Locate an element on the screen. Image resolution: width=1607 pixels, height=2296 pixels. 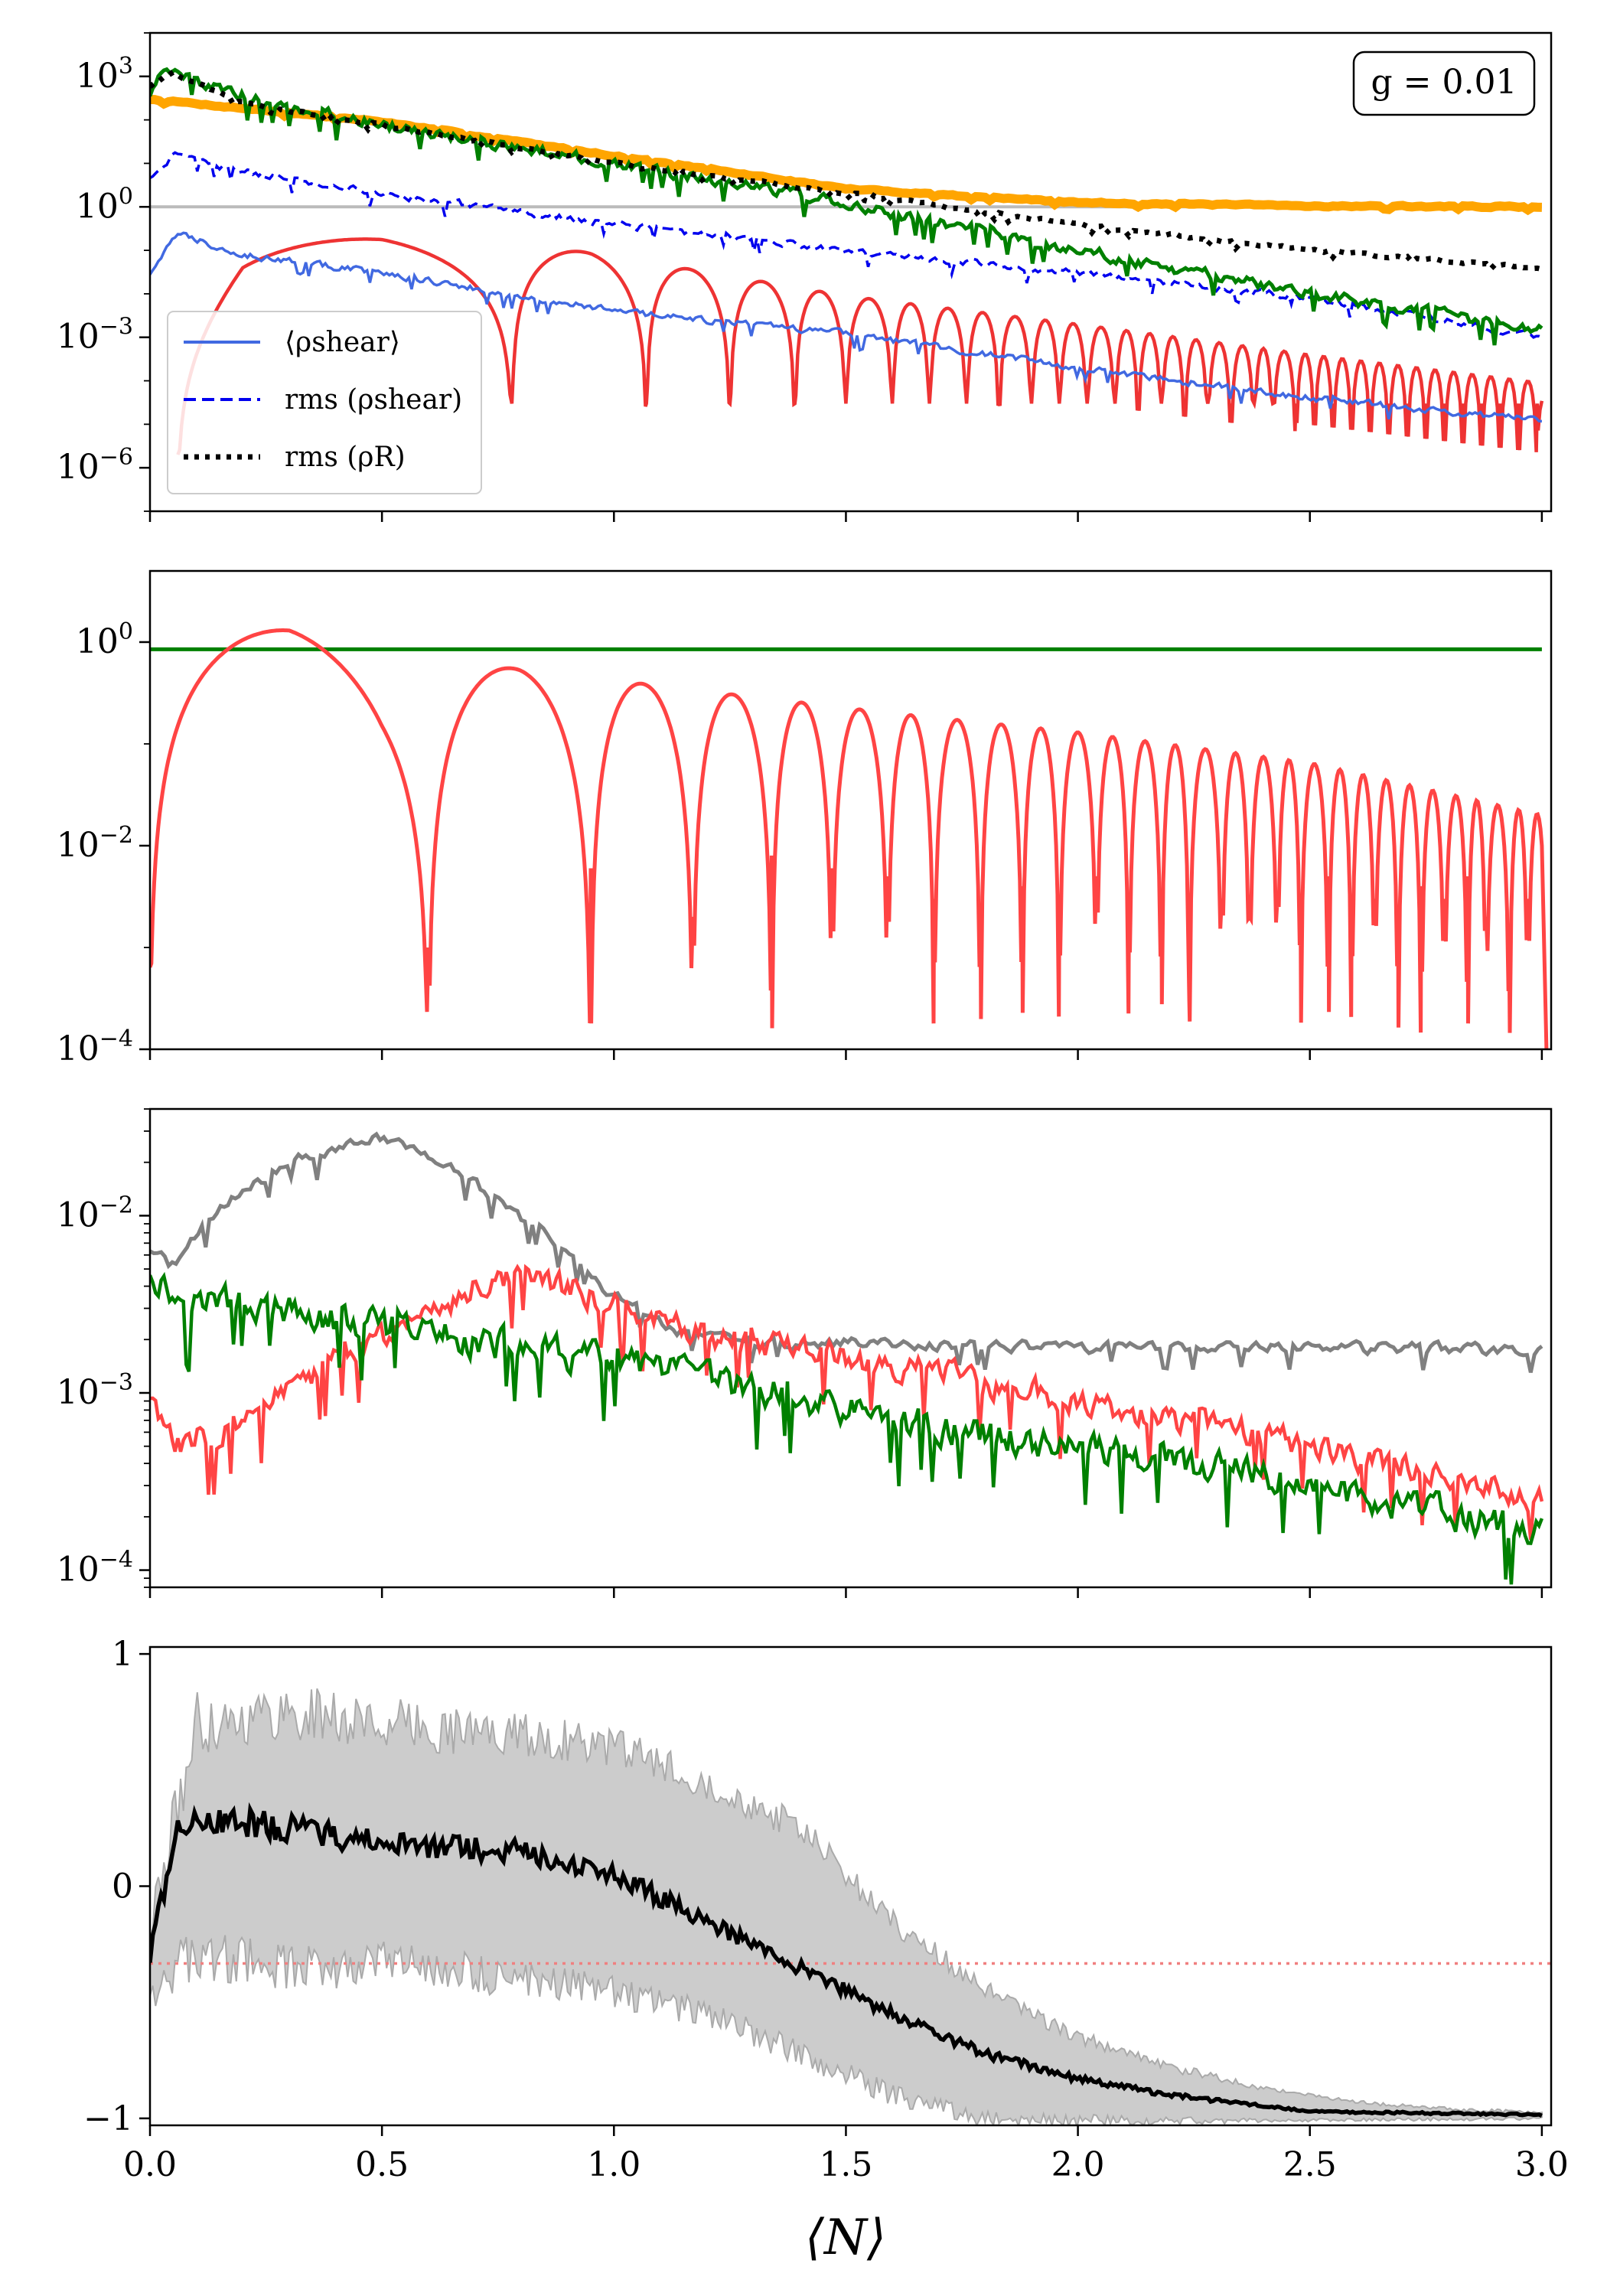
series-gray is located at coordinates (846, 1252).